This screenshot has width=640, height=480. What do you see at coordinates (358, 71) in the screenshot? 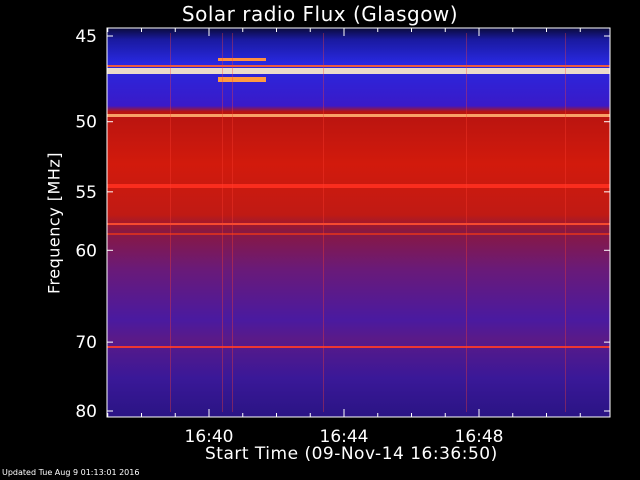
I see `band-bright` at bounding box center [358, 71].